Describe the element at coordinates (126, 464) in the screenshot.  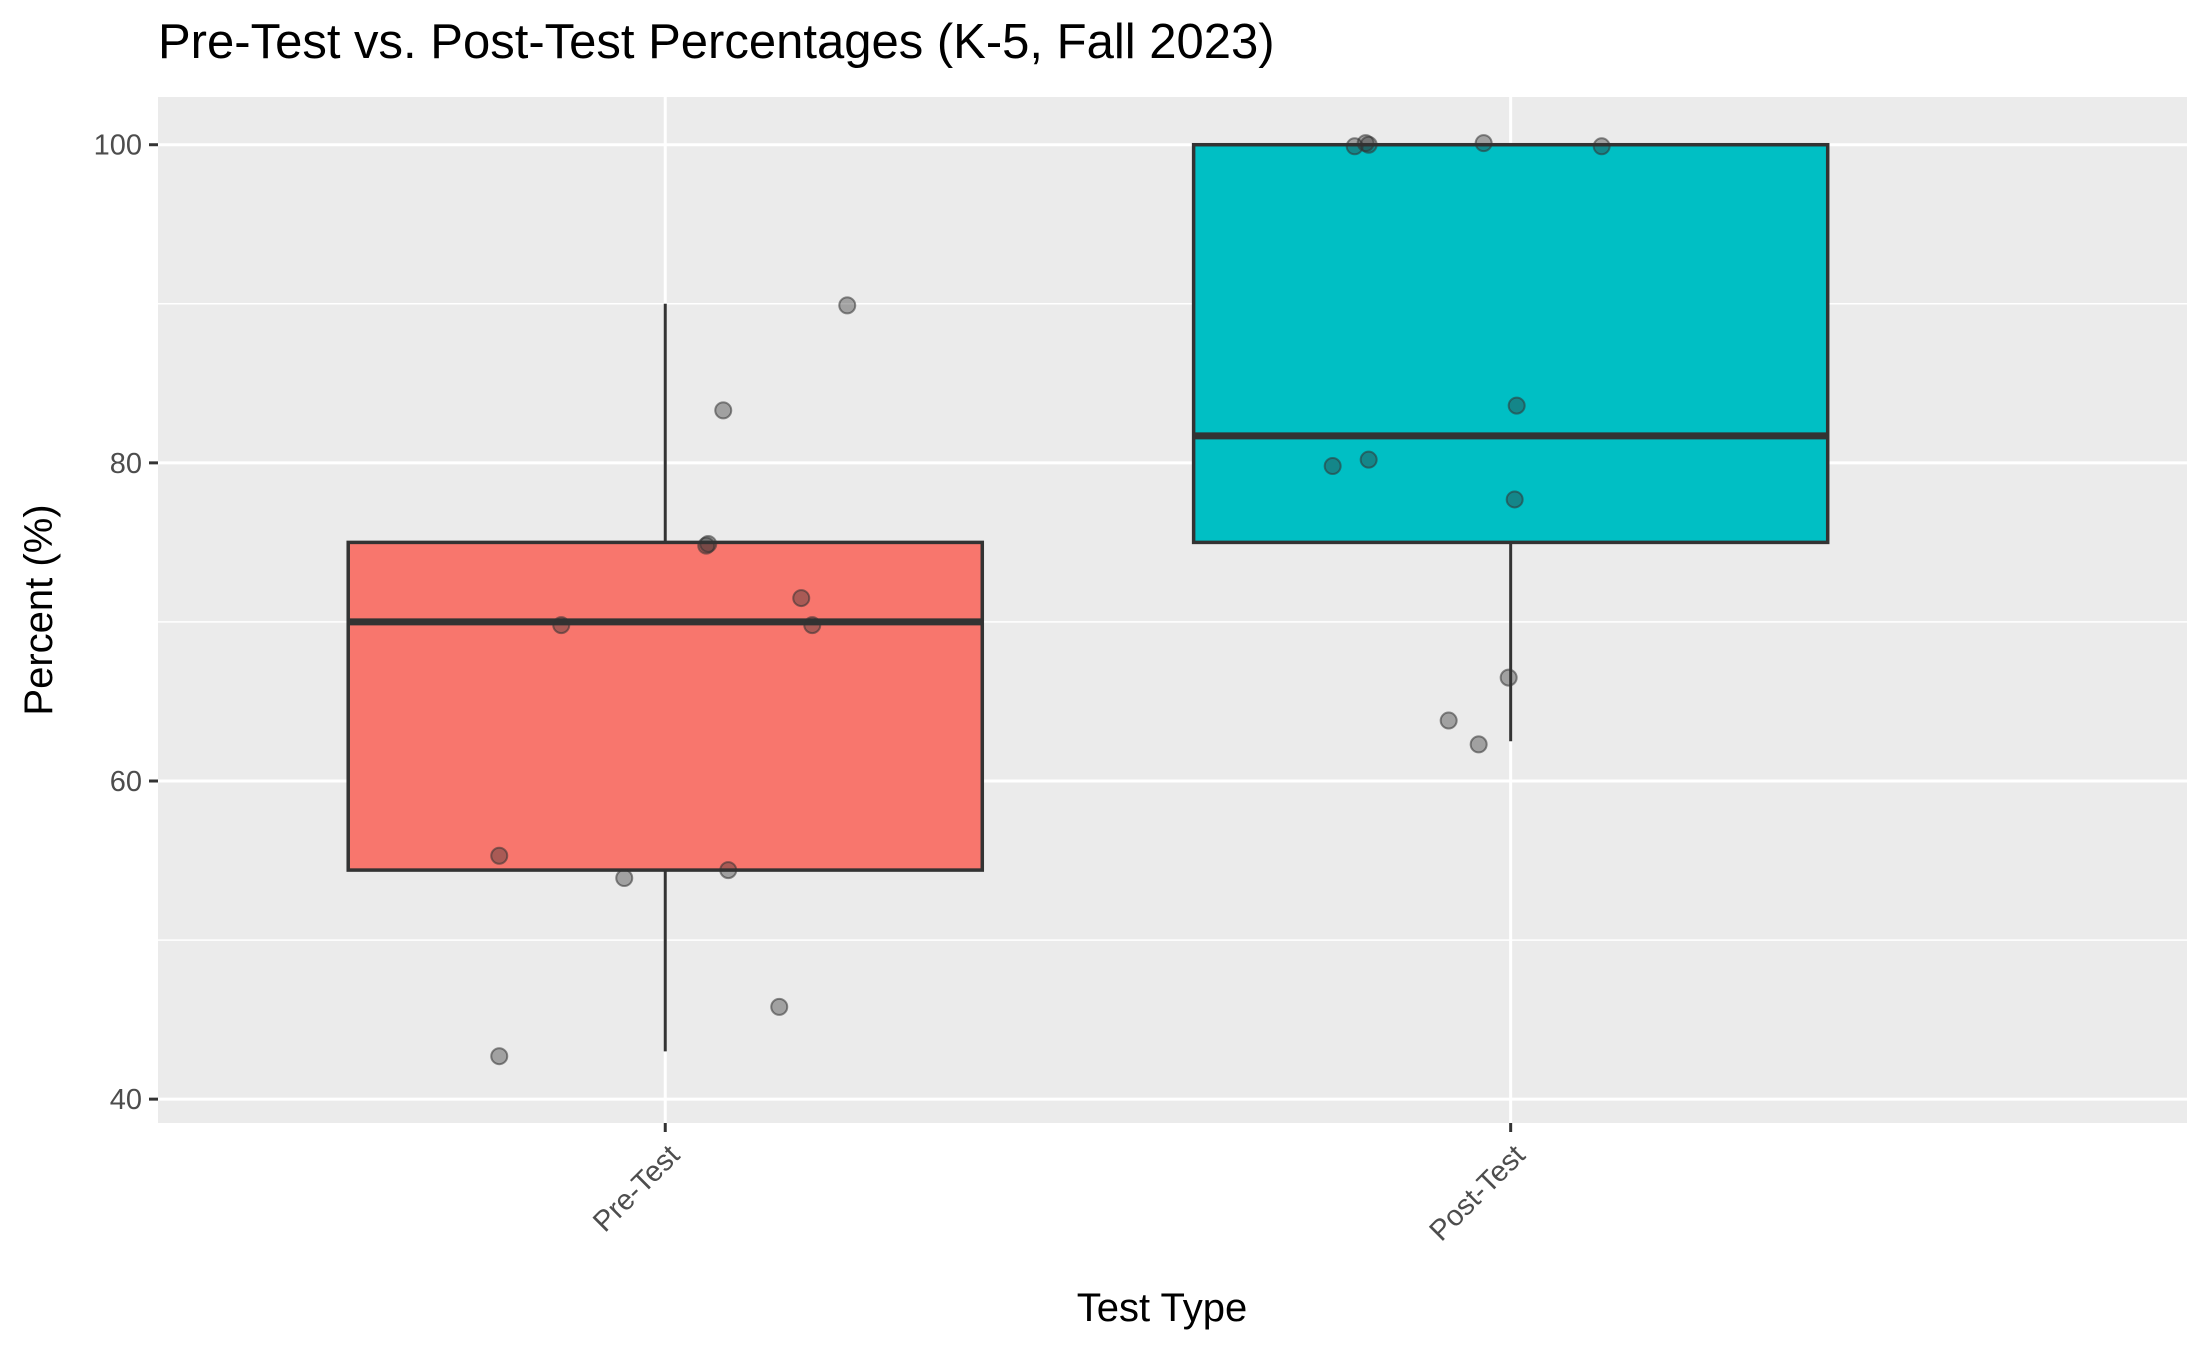
I see `y-tick-label: 80` at that location.